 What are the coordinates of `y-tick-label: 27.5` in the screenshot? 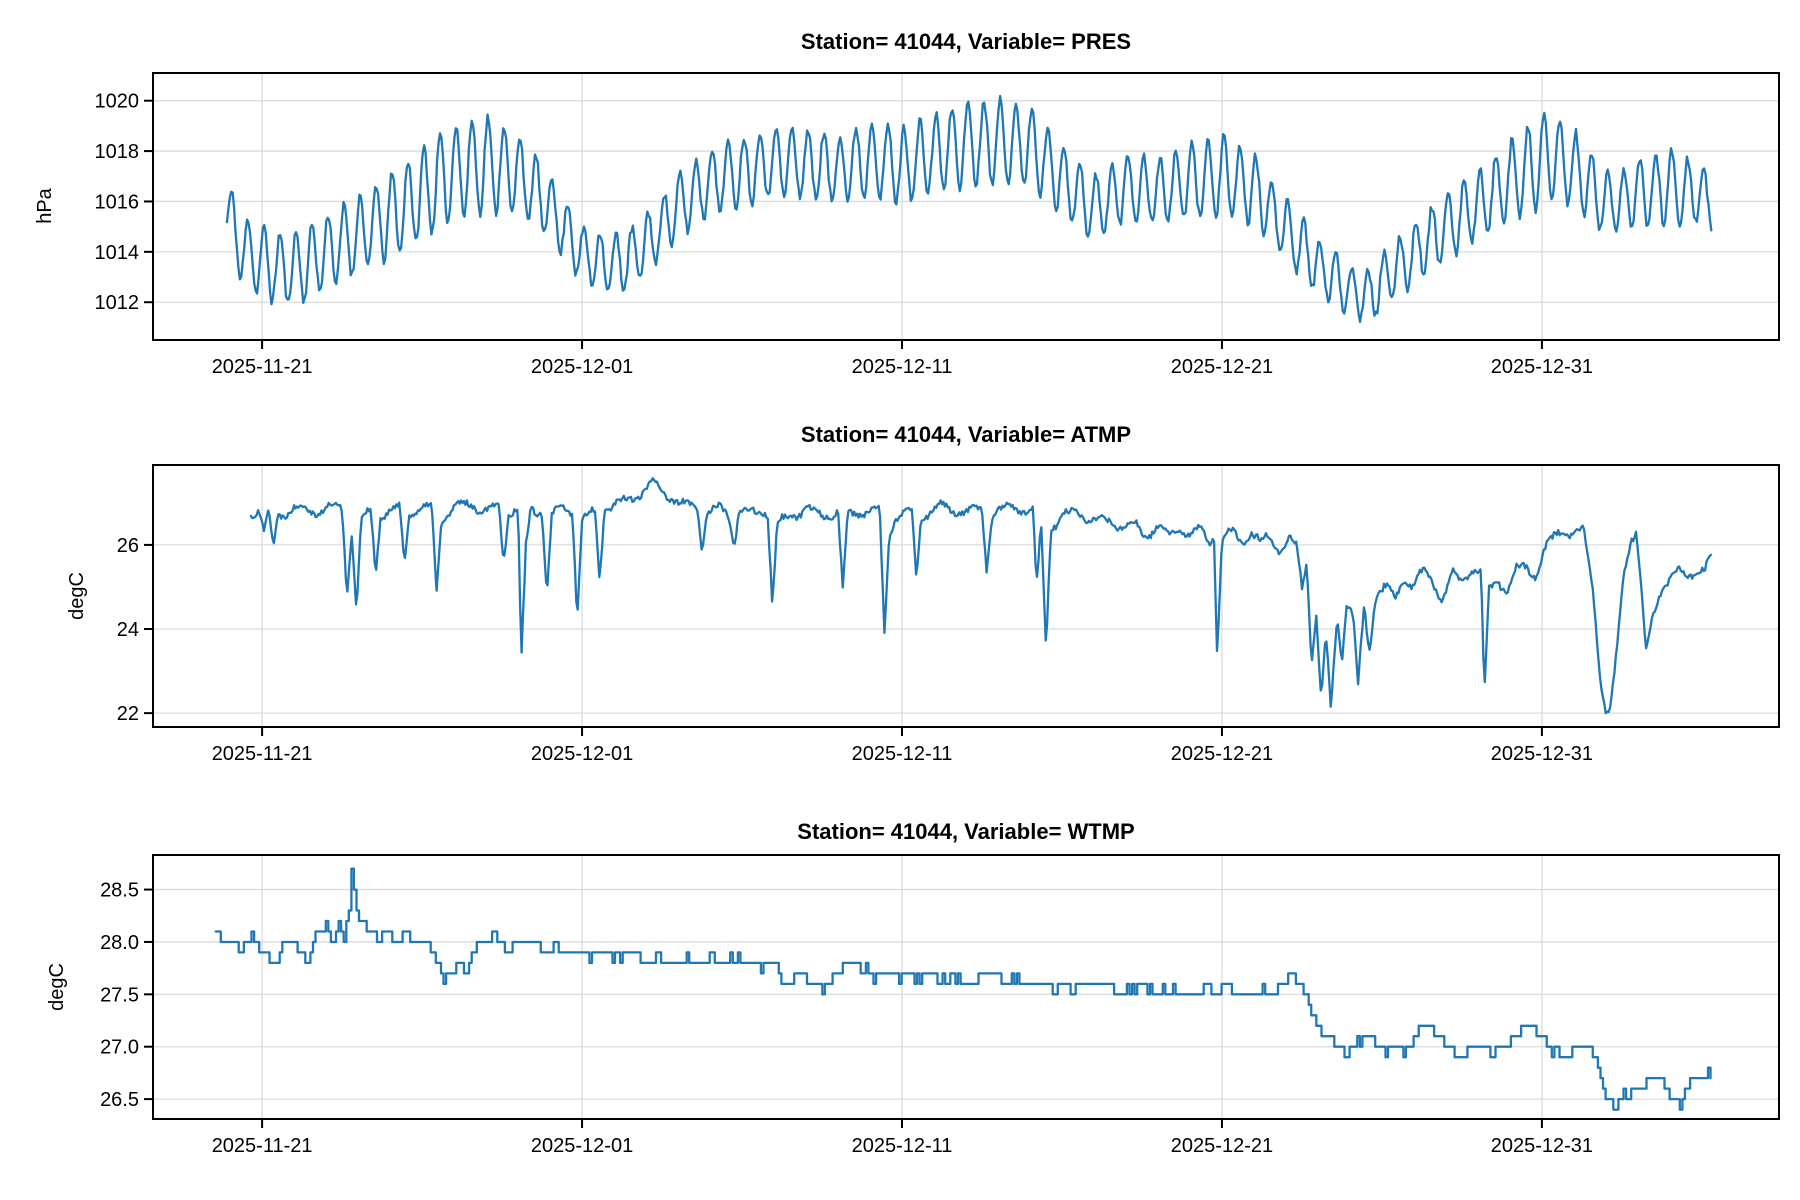 It's located at (119, 995).